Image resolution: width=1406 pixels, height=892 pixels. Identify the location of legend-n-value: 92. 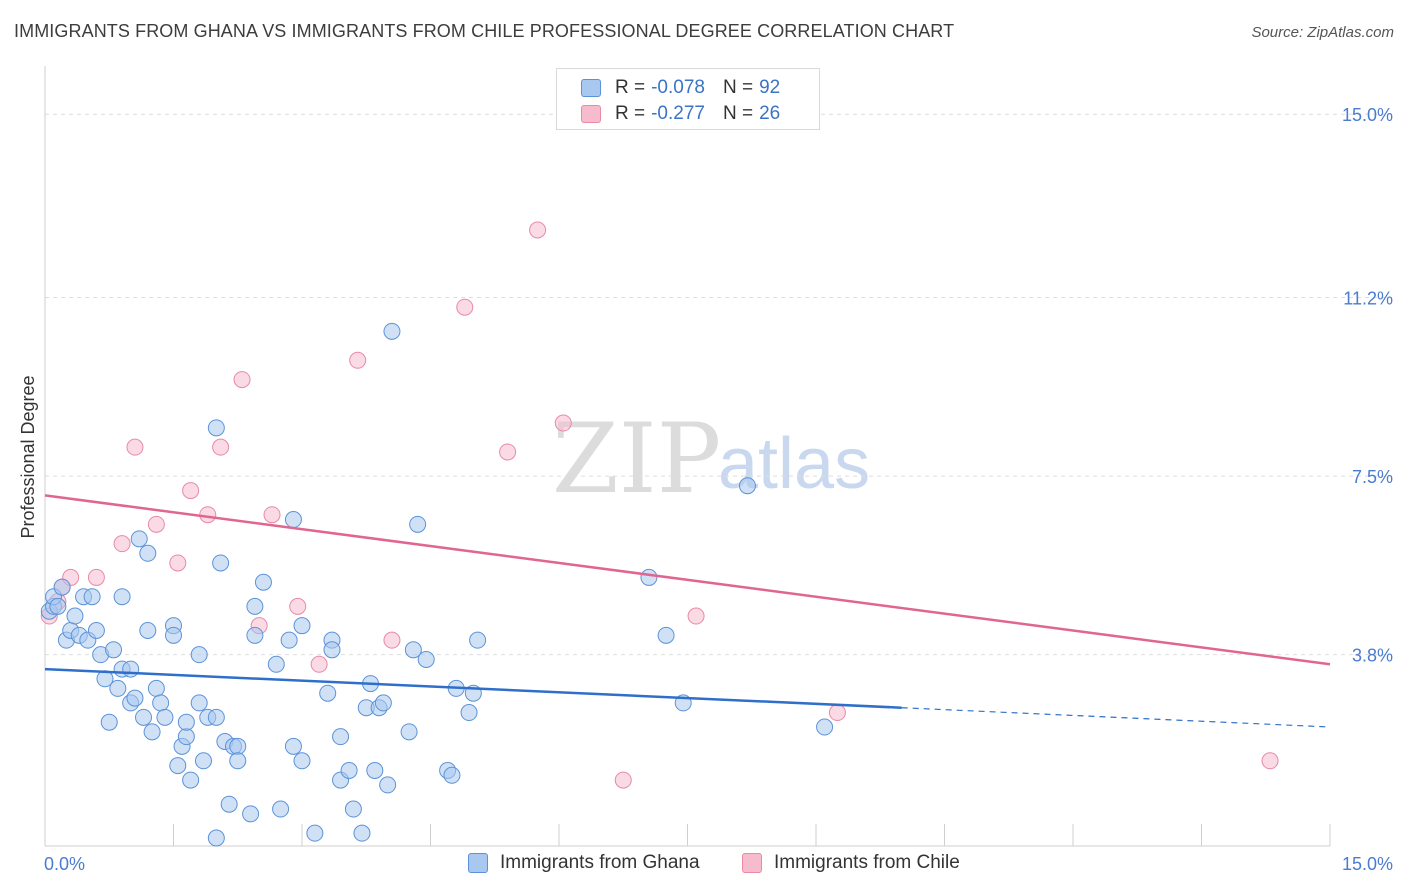
(770, 87).